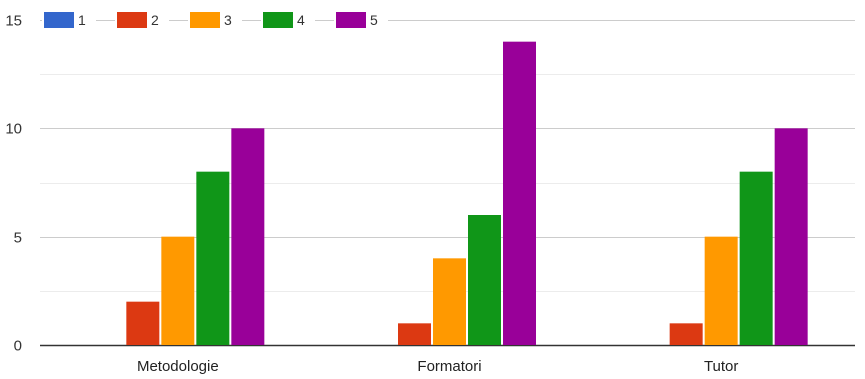  I want to click on legend-label-2: 2, so click(155, 20).